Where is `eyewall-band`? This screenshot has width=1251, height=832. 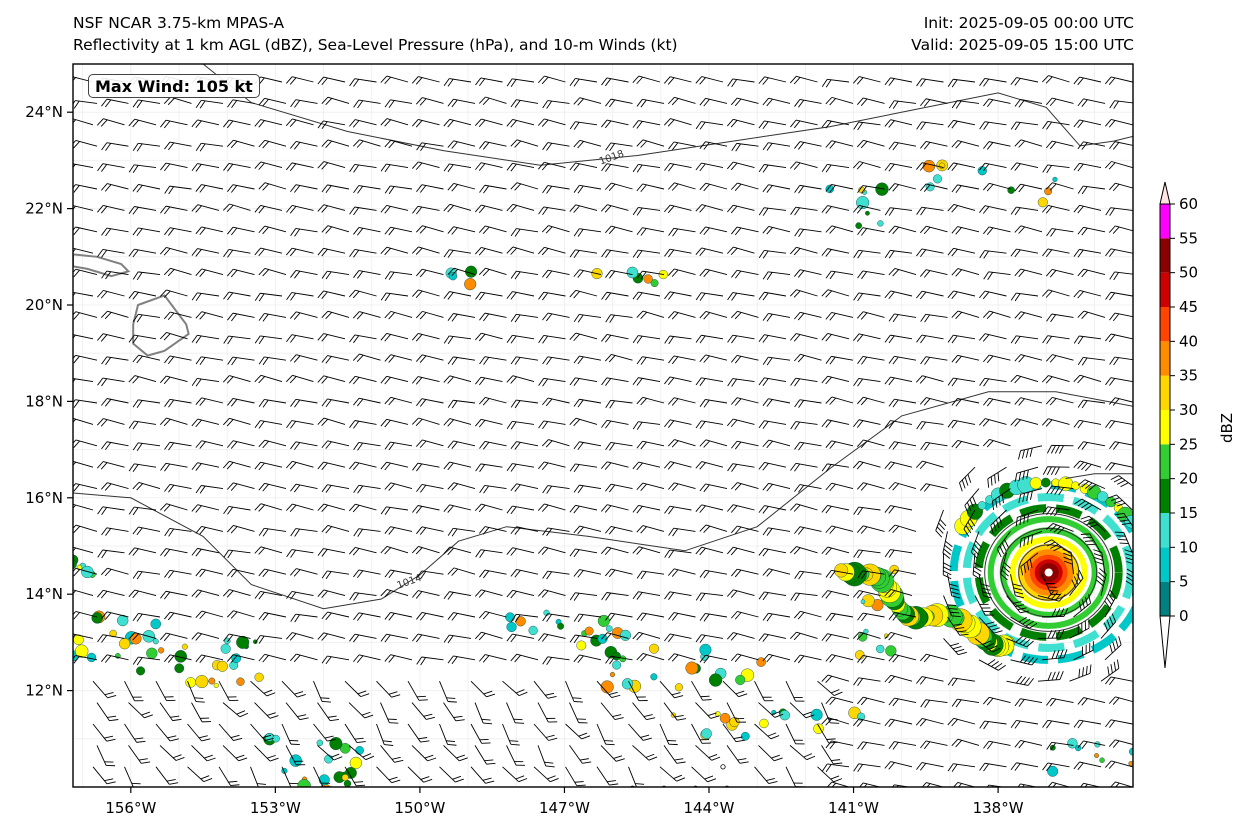 eyewall-band is located at coordinates (1048, 572).